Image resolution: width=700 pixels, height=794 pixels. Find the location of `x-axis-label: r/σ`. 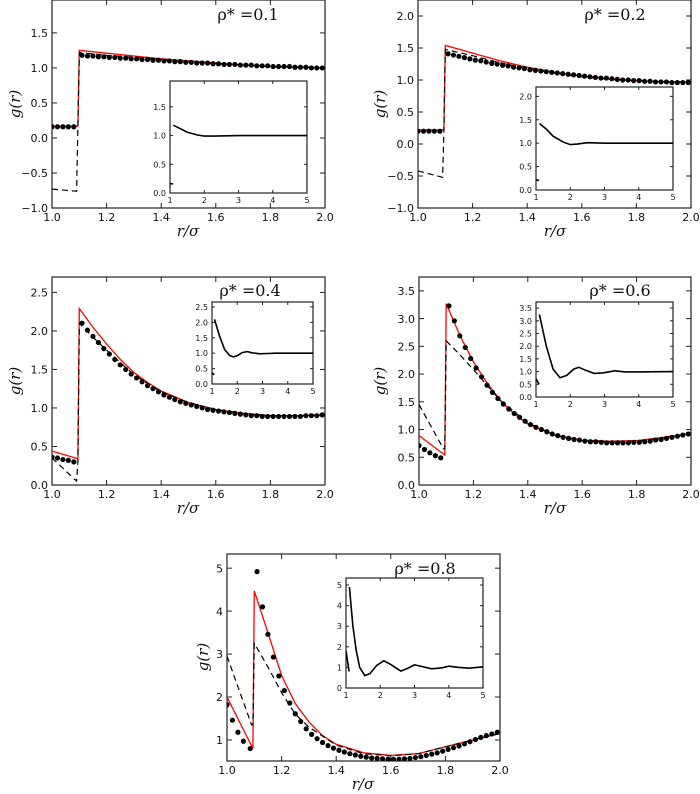

x-axis-label: r/σ is located at coordinates (555, 508).